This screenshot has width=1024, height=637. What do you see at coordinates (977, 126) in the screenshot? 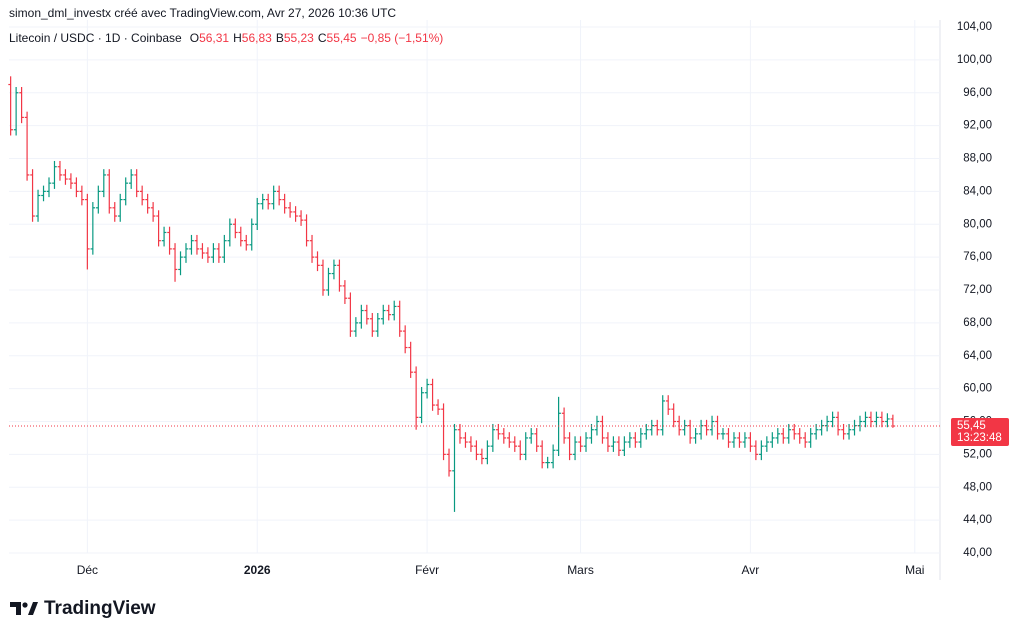
I see `y-tick-label: 92,00` at bounding box center [977, 126].